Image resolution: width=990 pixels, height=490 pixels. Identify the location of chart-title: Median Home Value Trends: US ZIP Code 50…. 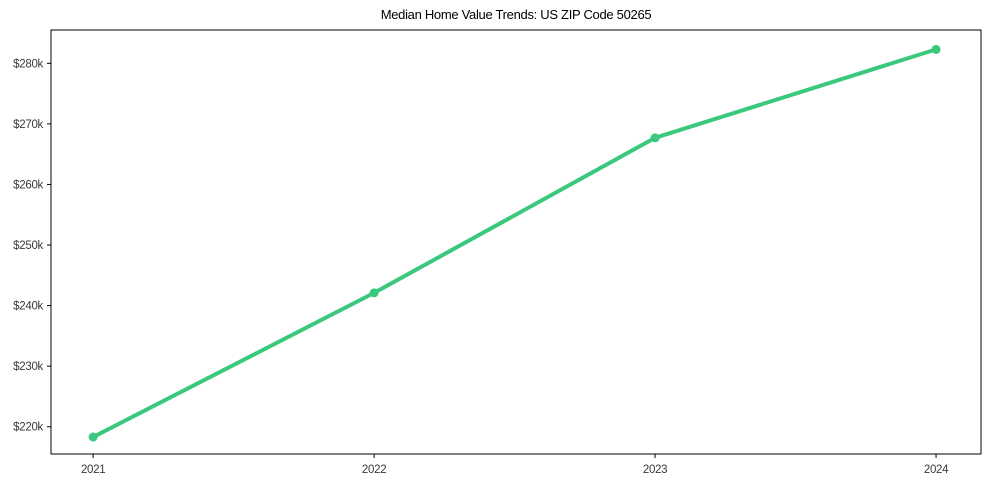
(516, 14).